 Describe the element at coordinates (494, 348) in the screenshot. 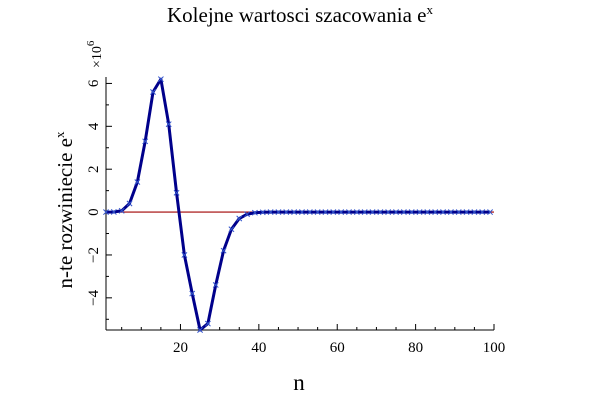

I see `x-tick-label: 100` at that location.